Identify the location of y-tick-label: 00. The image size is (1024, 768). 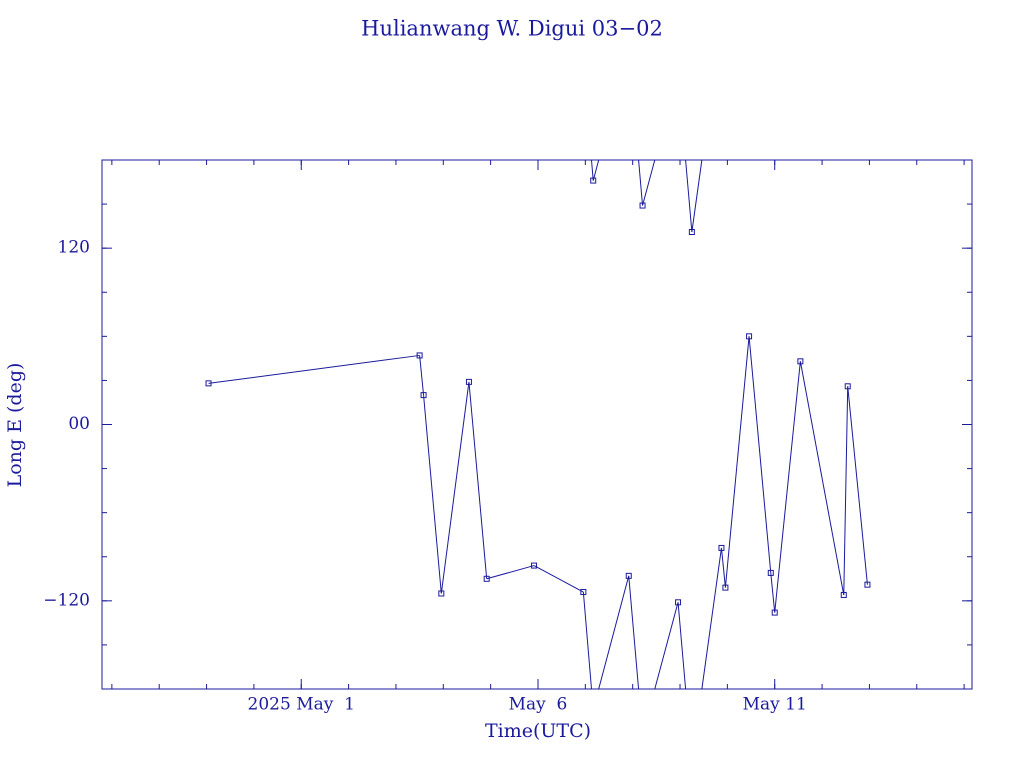
(79, 424).